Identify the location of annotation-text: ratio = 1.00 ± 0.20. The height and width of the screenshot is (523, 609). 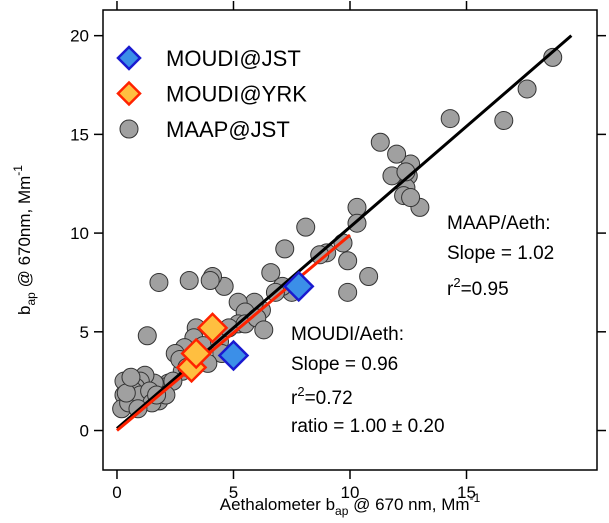
(368, 426).